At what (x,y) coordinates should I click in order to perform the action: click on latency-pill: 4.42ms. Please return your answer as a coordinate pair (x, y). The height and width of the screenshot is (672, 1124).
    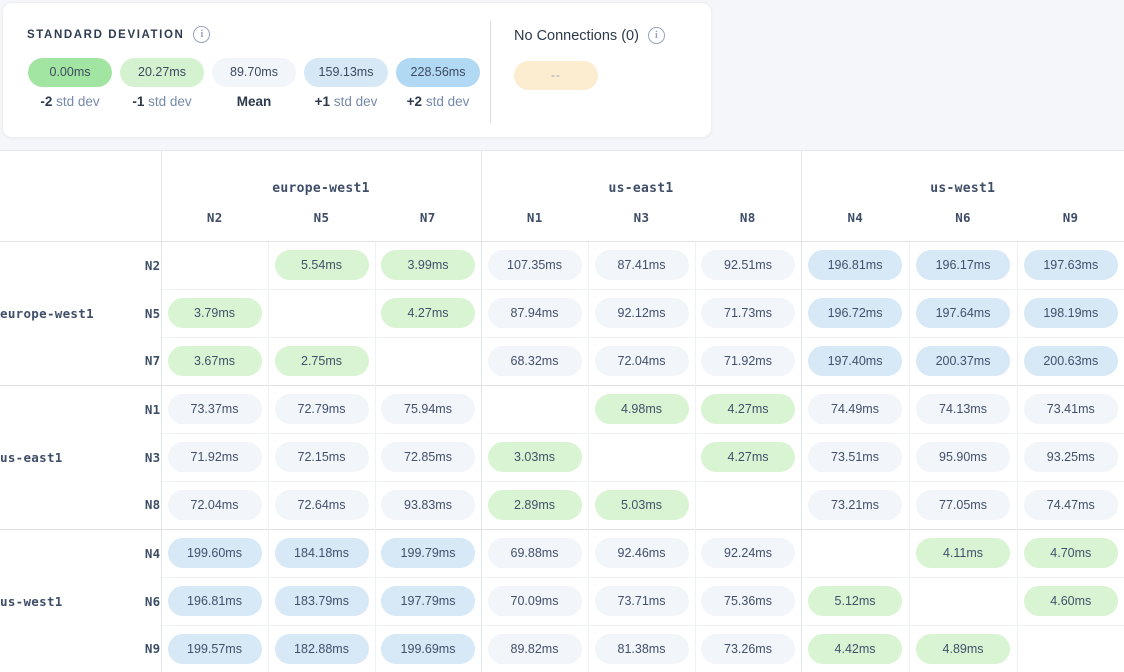
    Looking at the image, I should click on (855, 649).